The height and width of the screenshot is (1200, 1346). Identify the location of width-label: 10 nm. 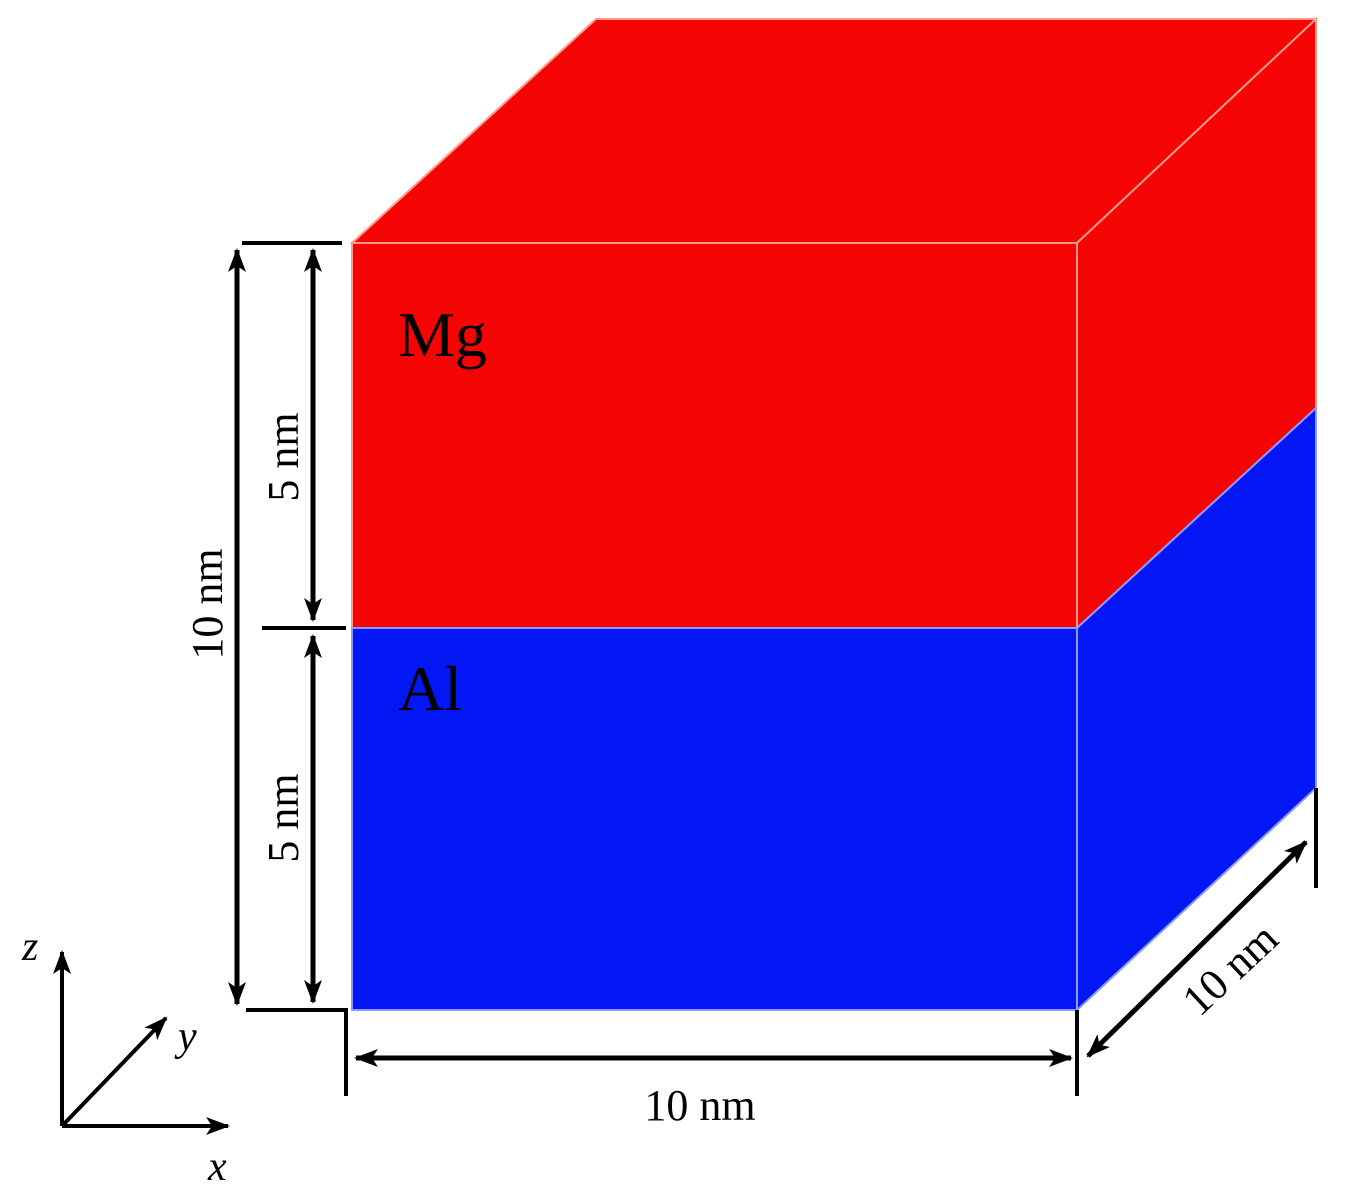
(699, 1105).